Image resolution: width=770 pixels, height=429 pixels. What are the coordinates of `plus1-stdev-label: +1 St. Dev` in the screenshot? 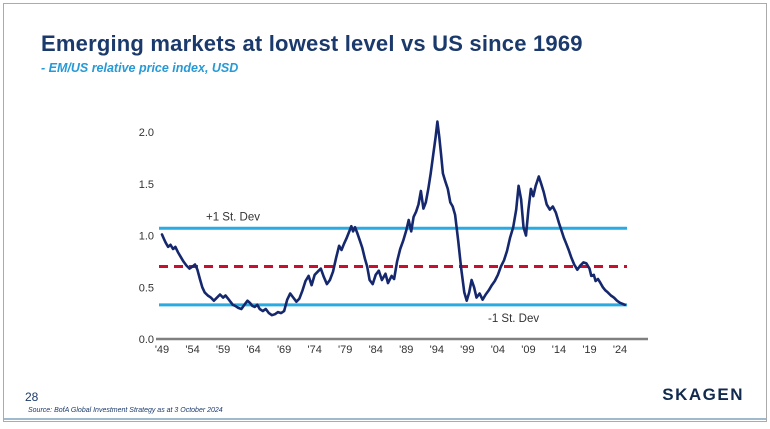 It's located at (233, 217).